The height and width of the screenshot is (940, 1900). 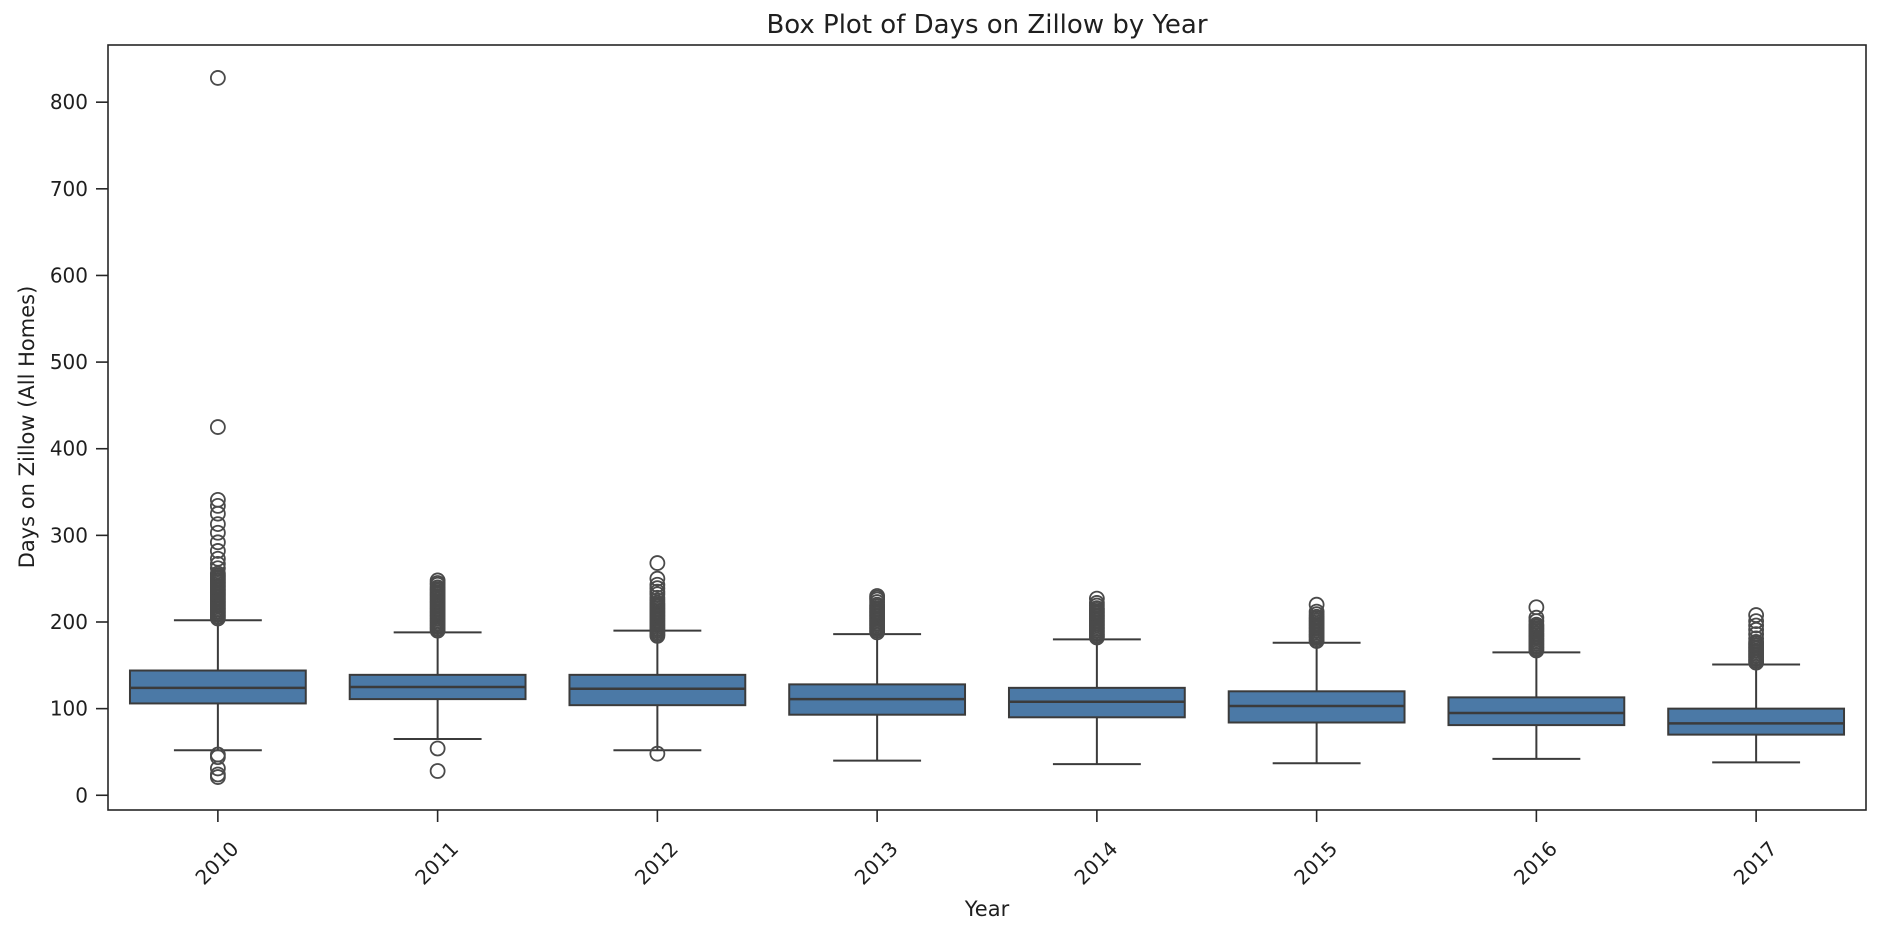 What do you see at coordinates (436, 863) in the screenshot?
I see `x-tick-label-2011: 2011` at bounding box center [436, 863].